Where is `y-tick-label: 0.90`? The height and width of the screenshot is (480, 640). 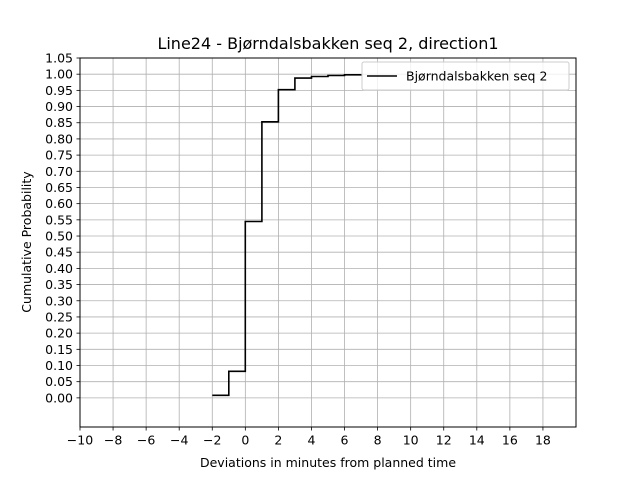
y-tick-label: 0.90 is located at coordinates (59, 106).